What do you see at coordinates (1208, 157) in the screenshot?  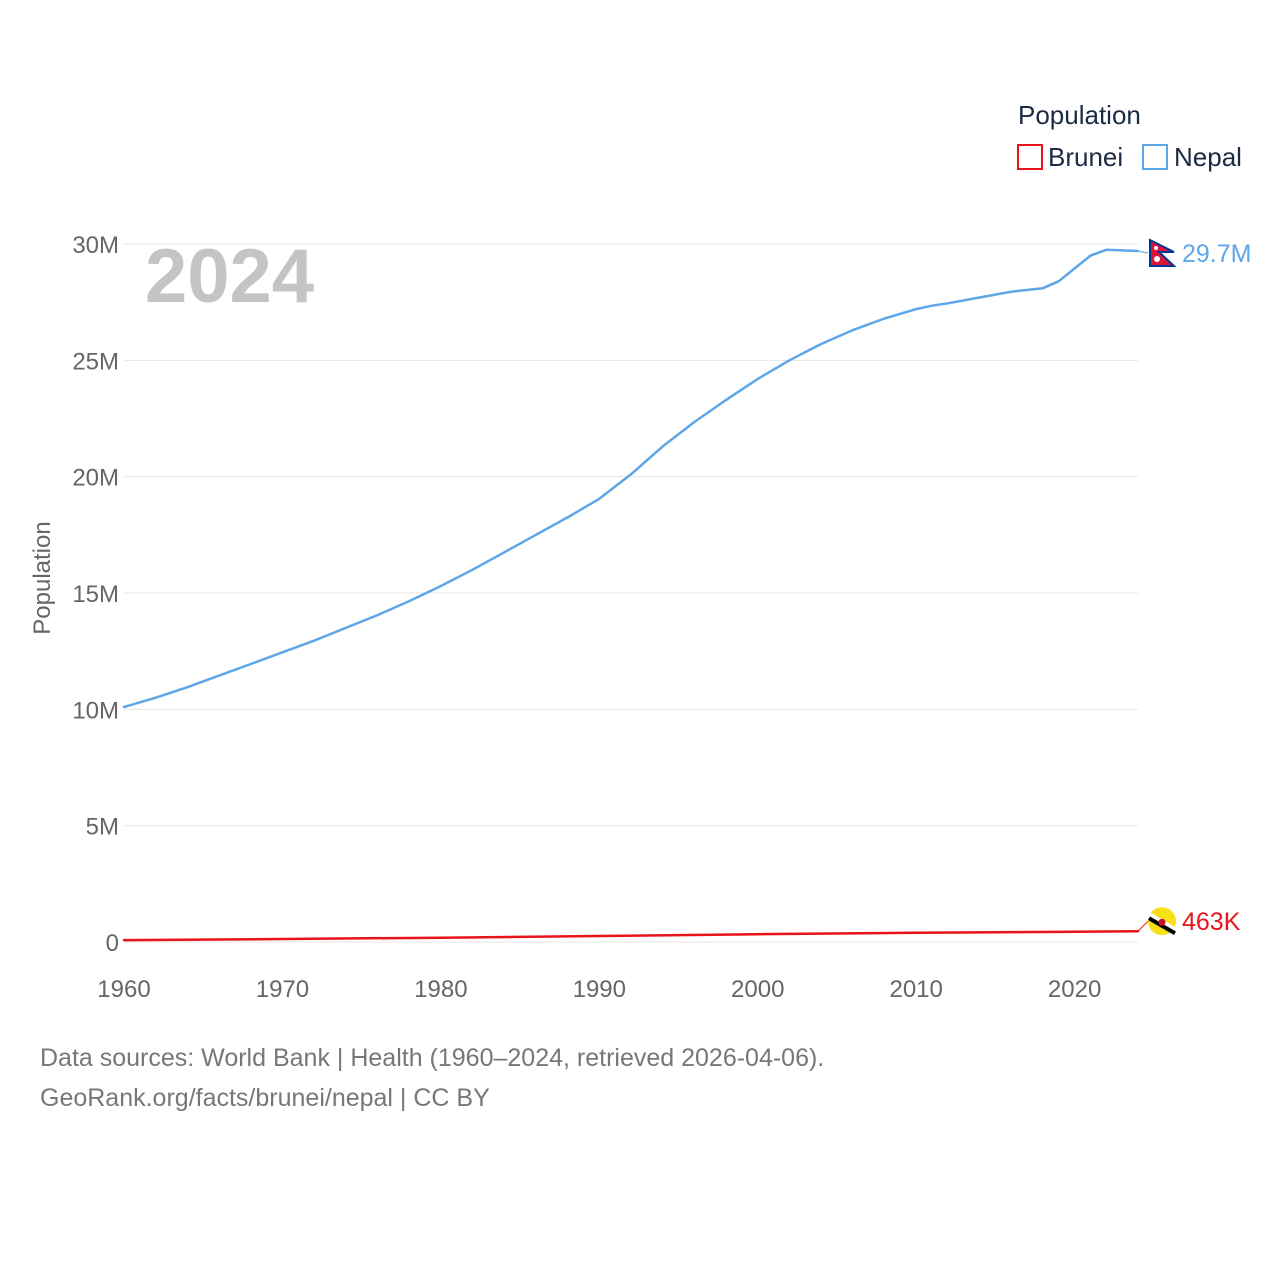 I see `legend-label-nepal: Nepal` at bounding box center [1208, 157].